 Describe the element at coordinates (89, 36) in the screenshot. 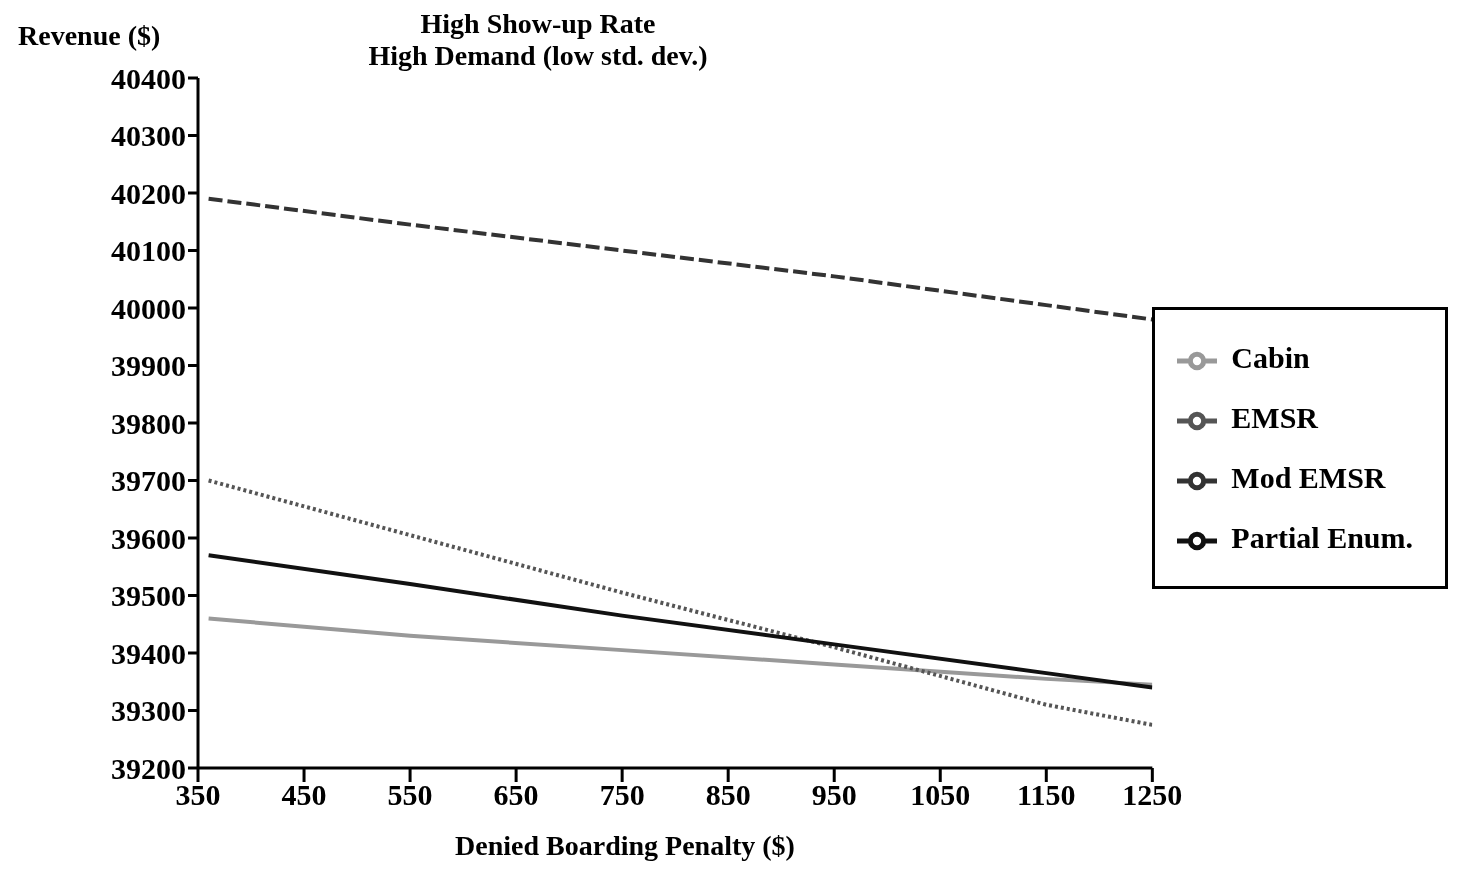

I see `y-axis-title: Revenue ($)` at that location.